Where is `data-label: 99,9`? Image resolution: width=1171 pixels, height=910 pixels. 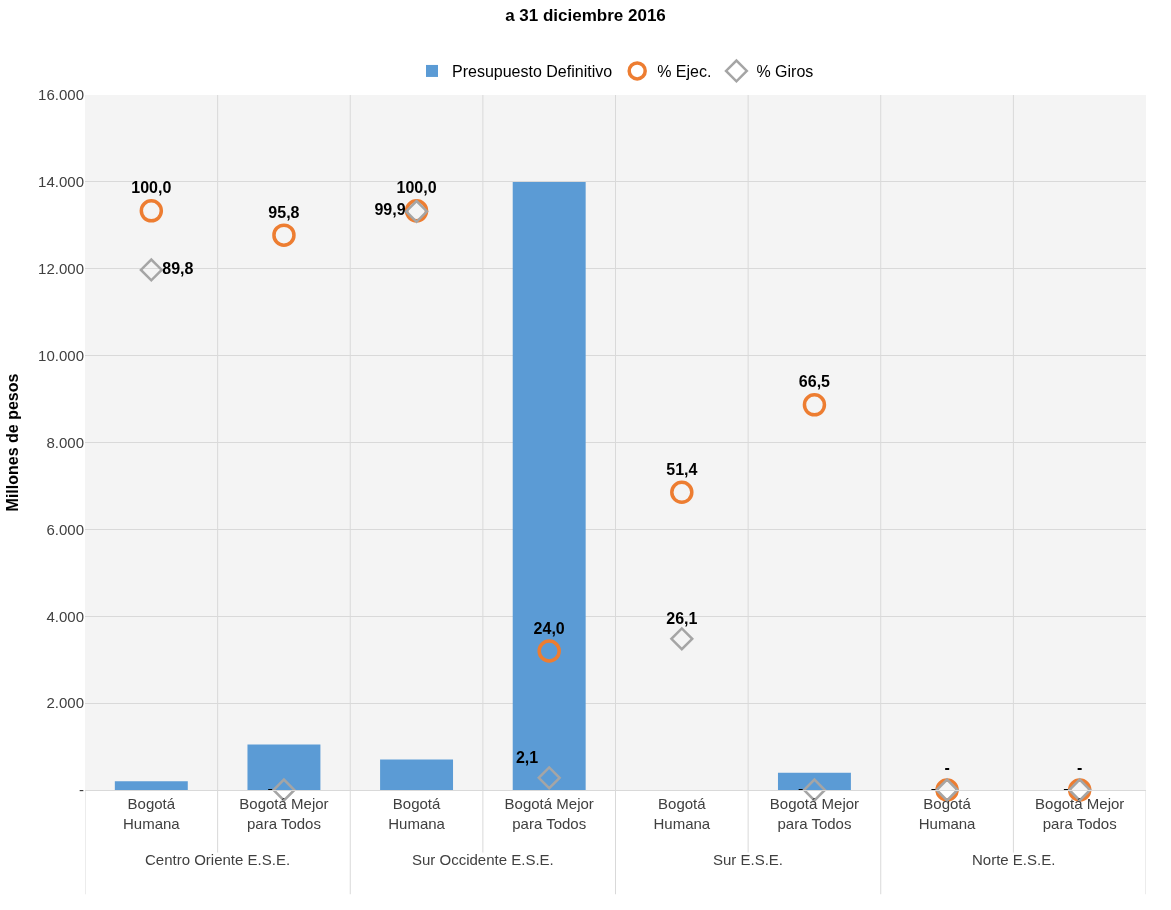
data-label: 99,9 is located at coordinates (390, 210).